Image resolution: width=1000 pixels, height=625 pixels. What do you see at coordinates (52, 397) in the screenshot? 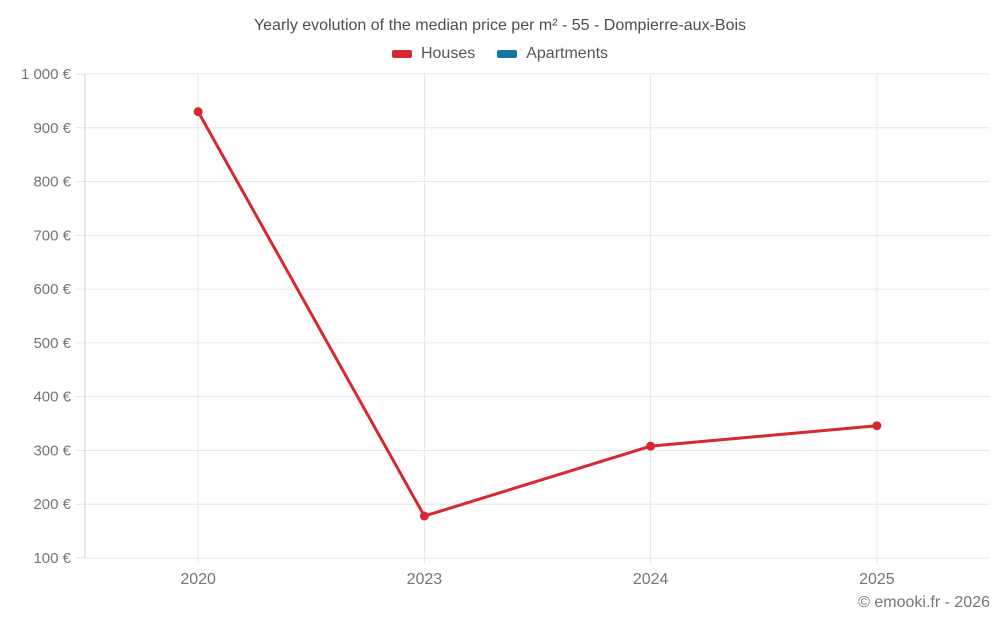
I see `y-axis-tick-label: 400 €` at bounding box center [52, 397].